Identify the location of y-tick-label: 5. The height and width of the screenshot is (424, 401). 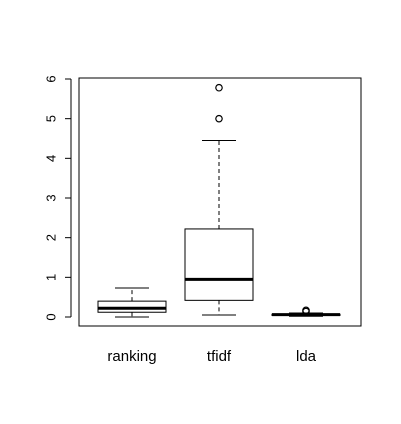
(51, 118).